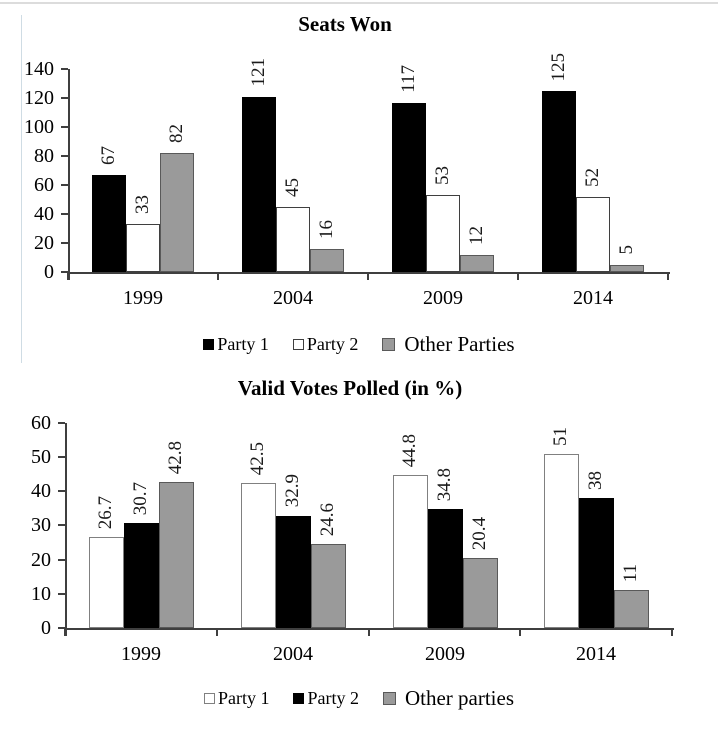 The height and width of the screenshot is (733, 718). I want to click on bar-value-label: 44.8, so click(409, 450).